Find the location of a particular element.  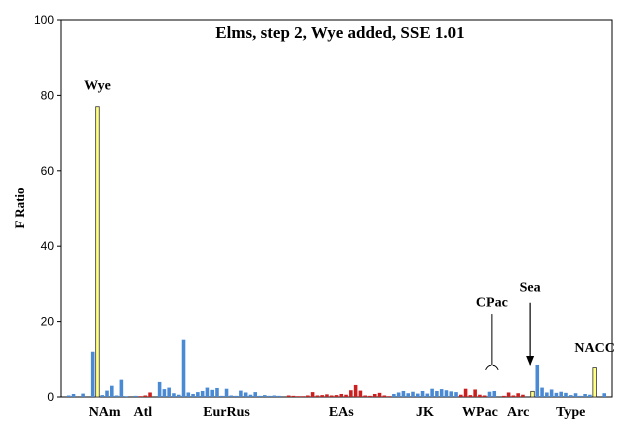

annotation-label: CPac is located at coordinates (492, 303).